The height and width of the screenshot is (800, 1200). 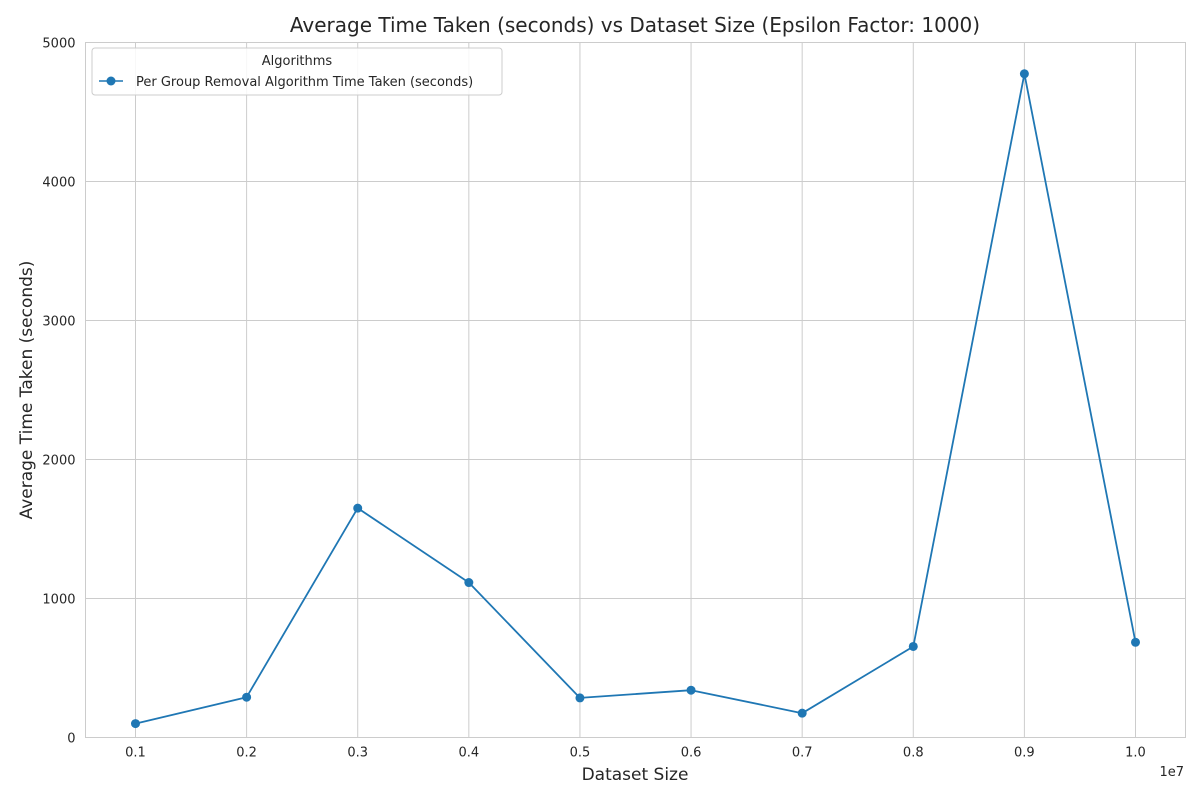 I want to click on x-tick-label: 0.1, so click(x=135, y=753).